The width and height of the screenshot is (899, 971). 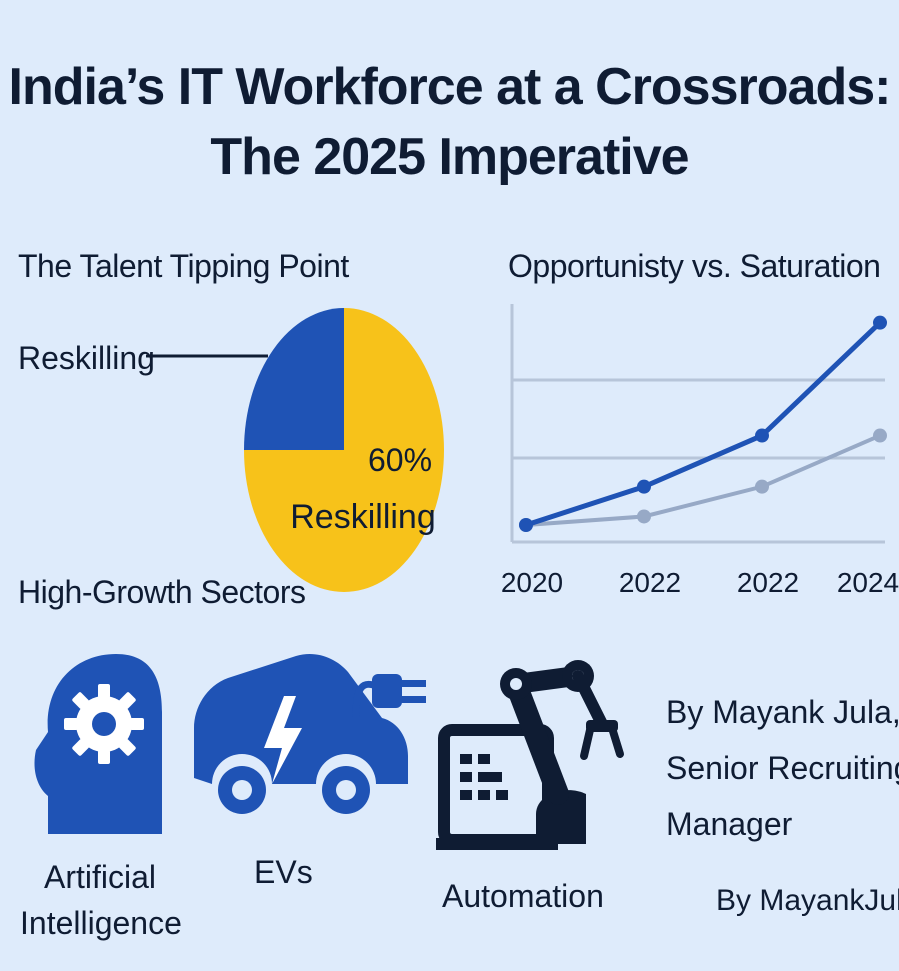 I want to click on sector-ai-label-line1: Artificial, so click(x=99, y=877).